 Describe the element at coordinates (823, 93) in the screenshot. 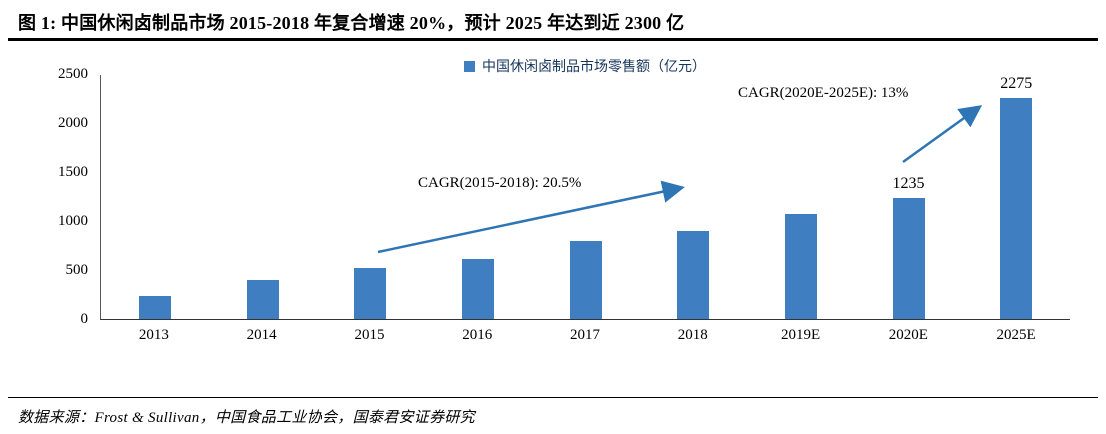

I see `cagr-2020-2025-annotation: CAGR(2020E-2025E): 13%` at that location.